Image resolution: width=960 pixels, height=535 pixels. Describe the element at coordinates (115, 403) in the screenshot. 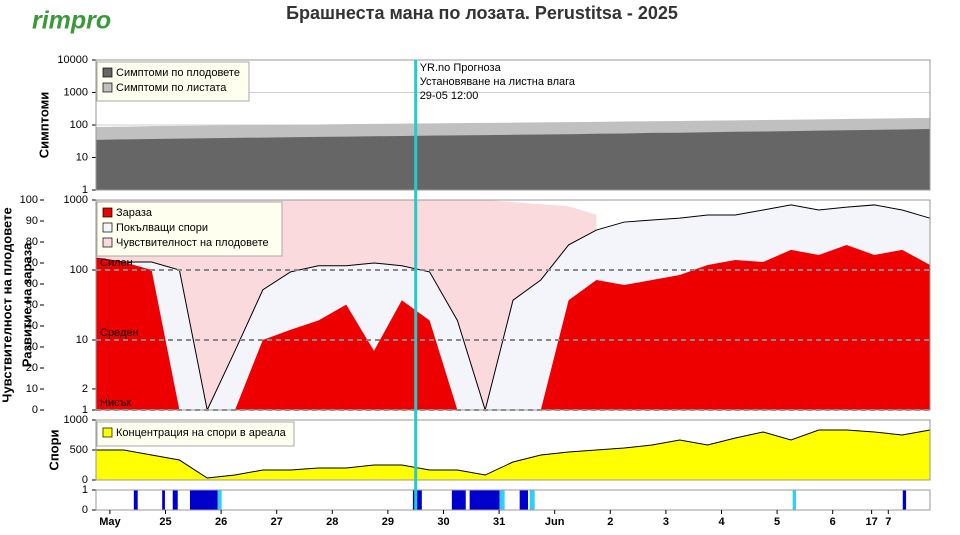

I see `threshold-label: Нисък` at that location.